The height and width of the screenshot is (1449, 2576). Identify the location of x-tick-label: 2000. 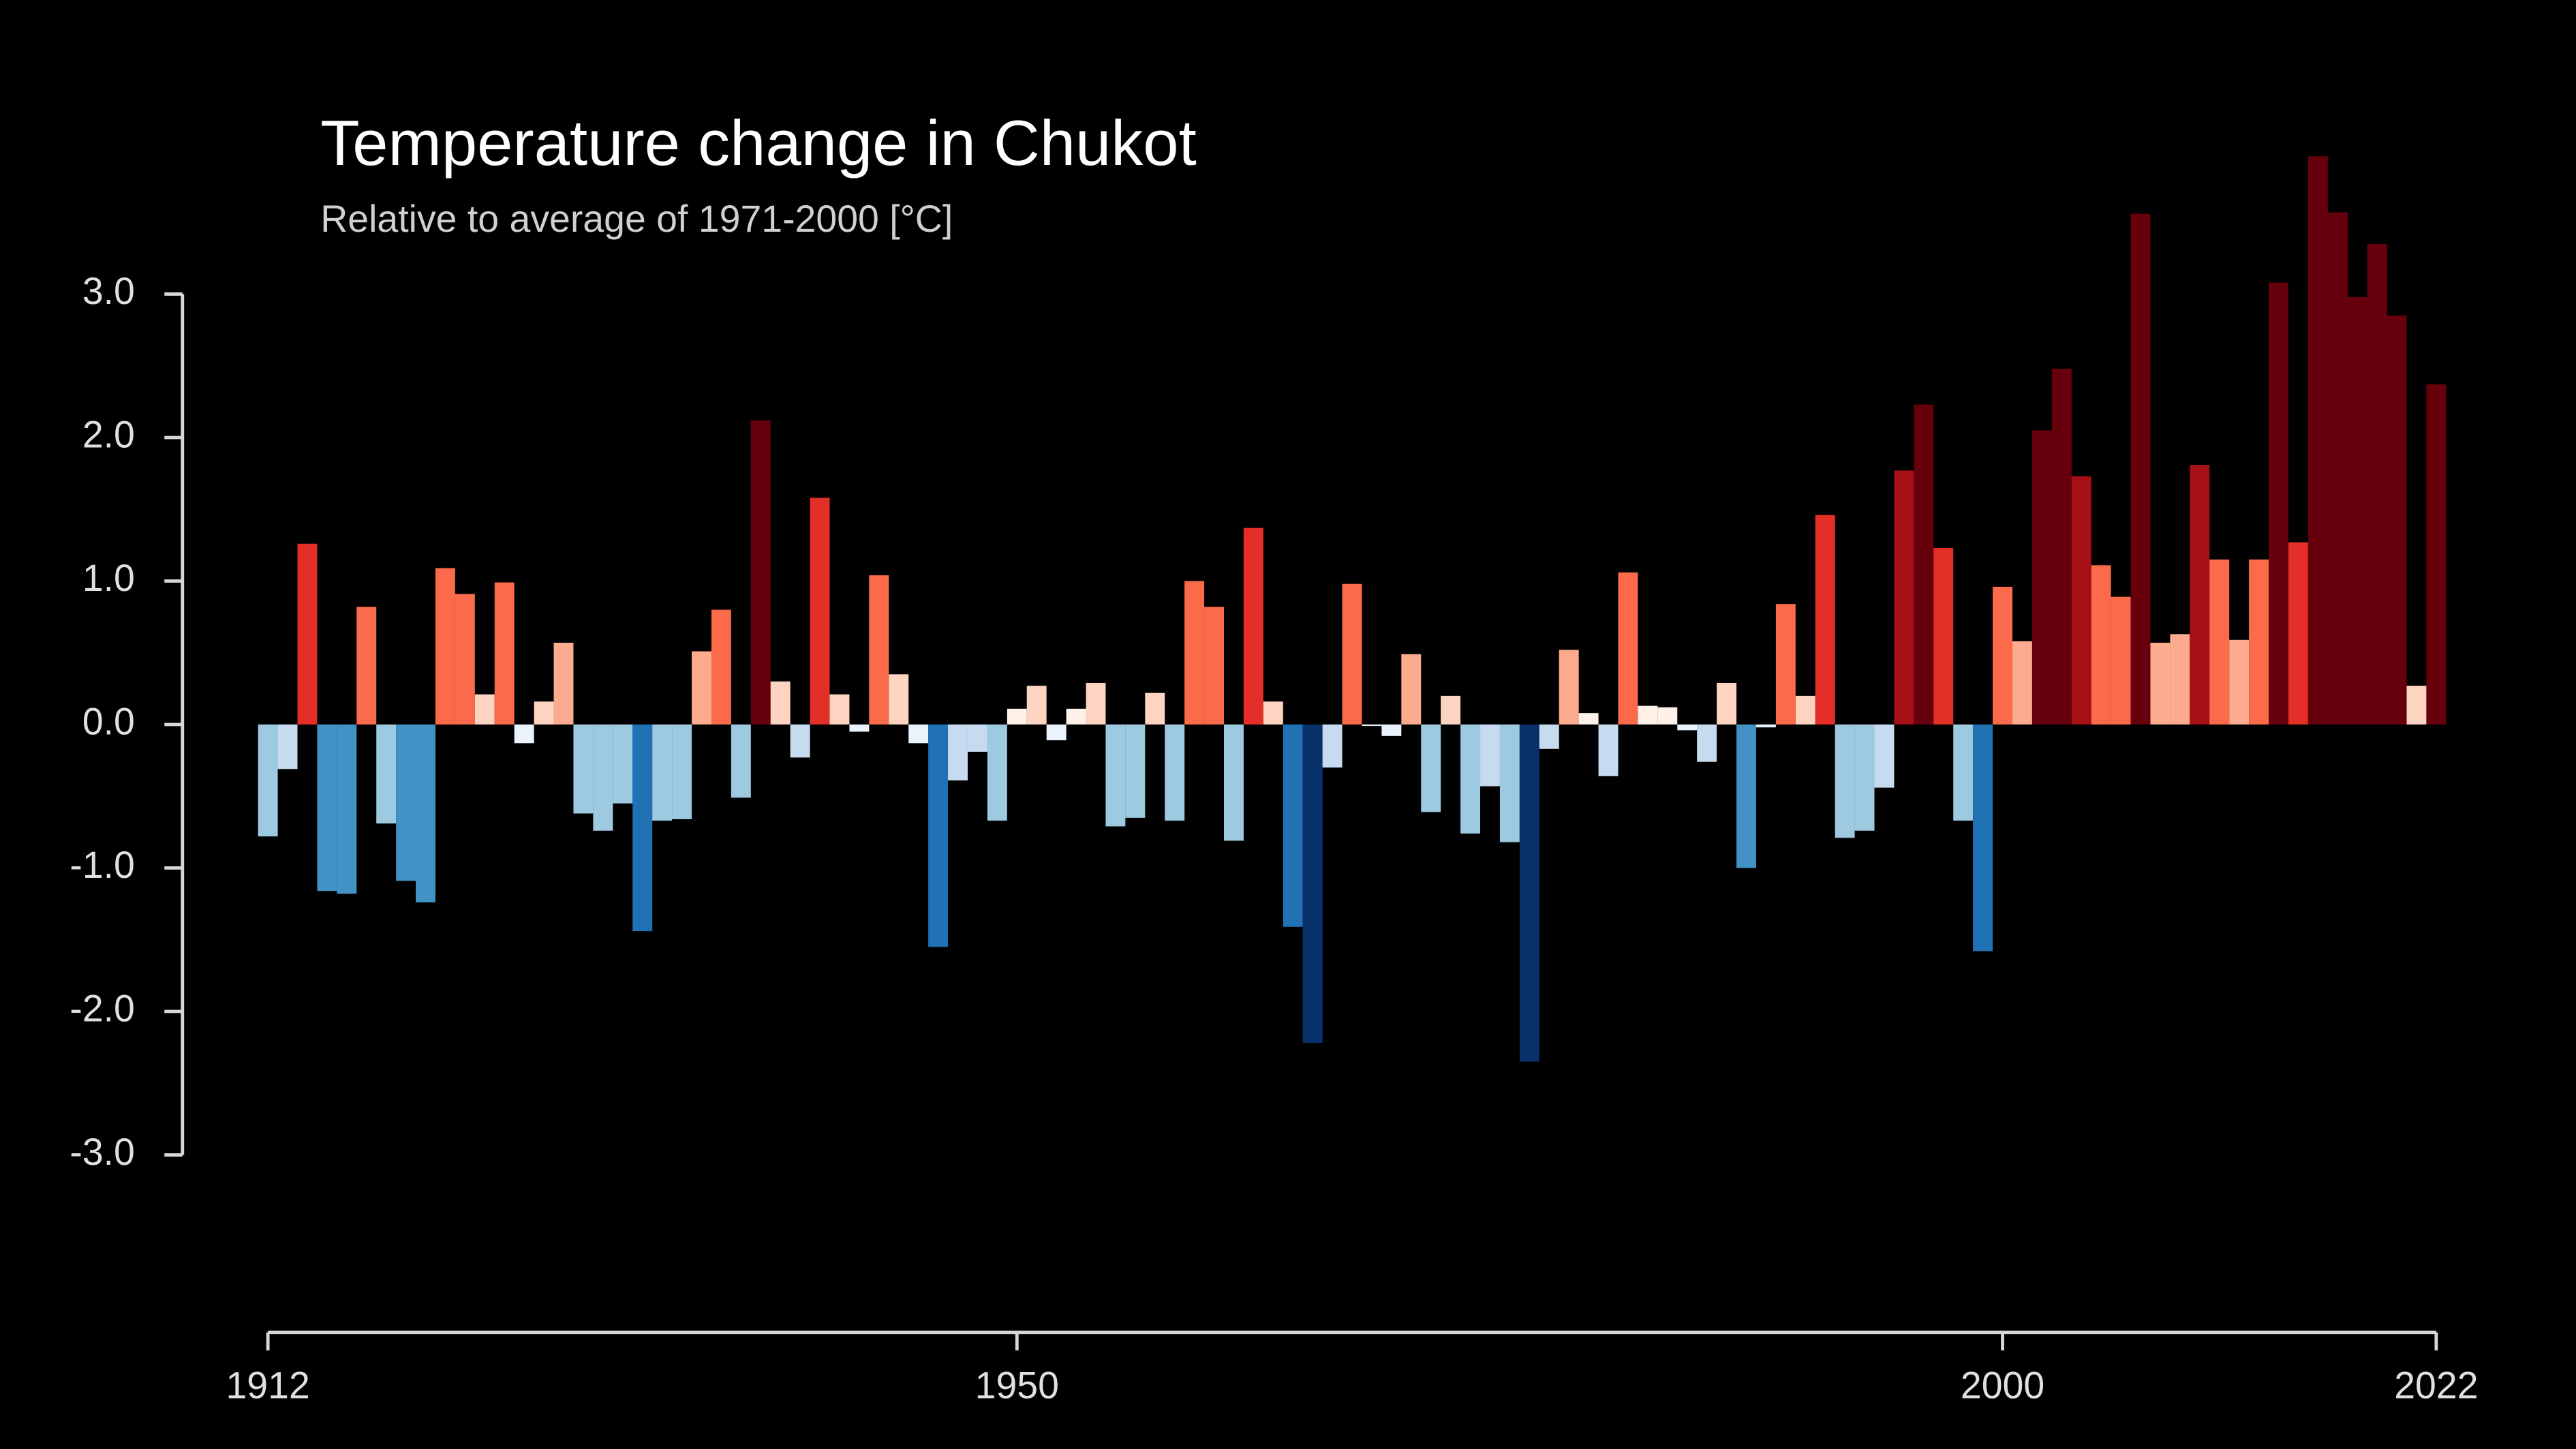
(2003, 1385).